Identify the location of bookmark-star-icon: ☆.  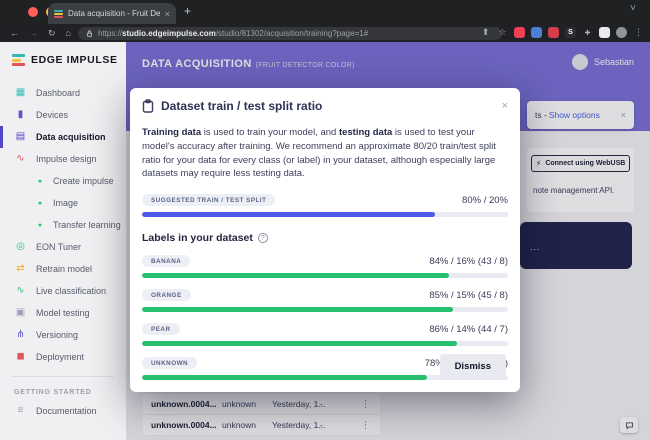
(502, 32).